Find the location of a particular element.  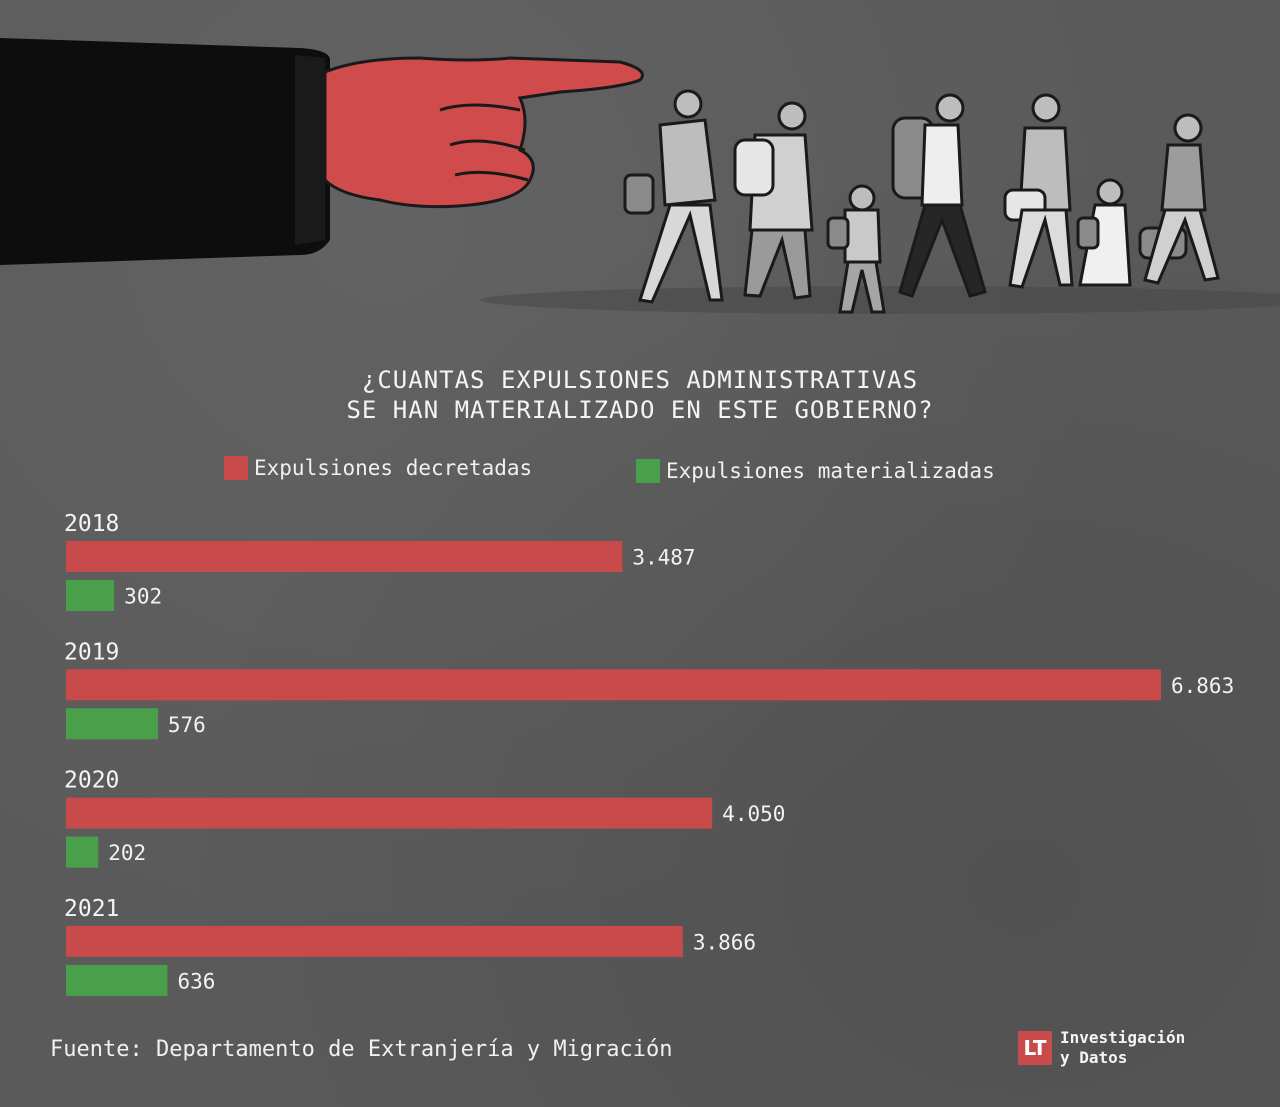

legend-item-decreed: Expulsiones decretadas is located at coordinates (378, 468).